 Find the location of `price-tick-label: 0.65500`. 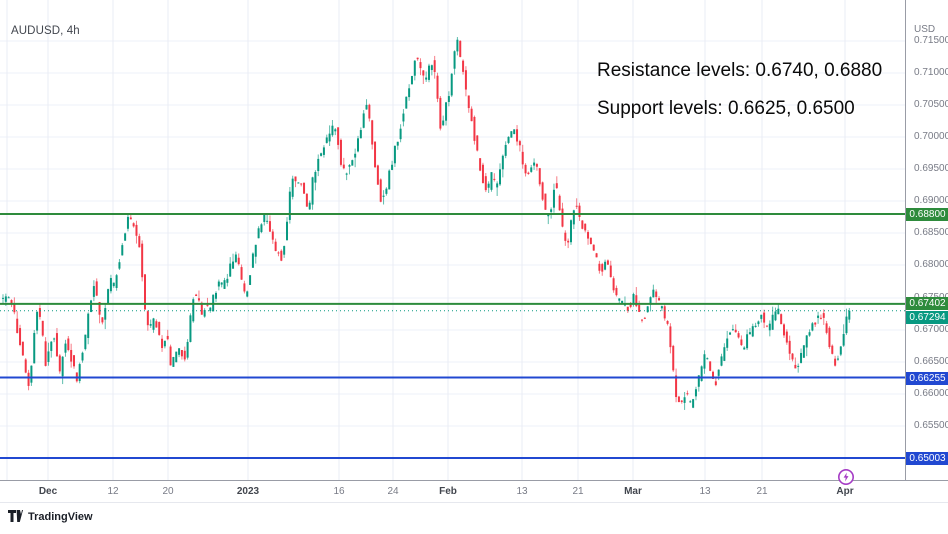

price-tick-label: 0.65500 is located at coordinates (931, 425).